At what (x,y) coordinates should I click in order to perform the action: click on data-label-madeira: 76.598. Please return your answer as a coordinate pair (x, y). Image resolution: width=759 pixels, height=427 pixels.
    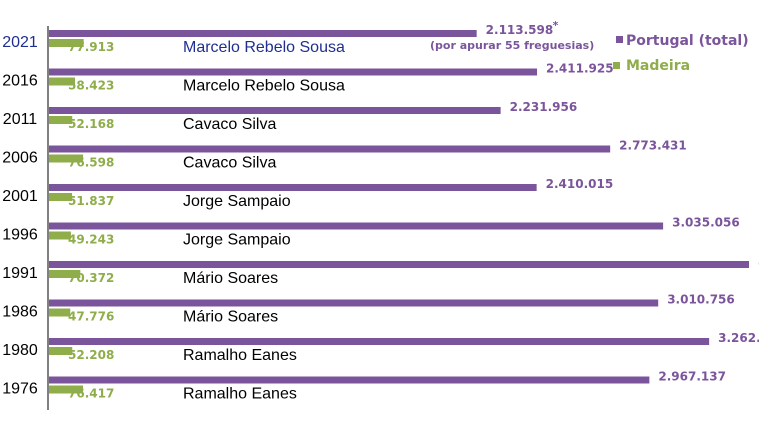
    Looking at the image, I should click on (91, 163).